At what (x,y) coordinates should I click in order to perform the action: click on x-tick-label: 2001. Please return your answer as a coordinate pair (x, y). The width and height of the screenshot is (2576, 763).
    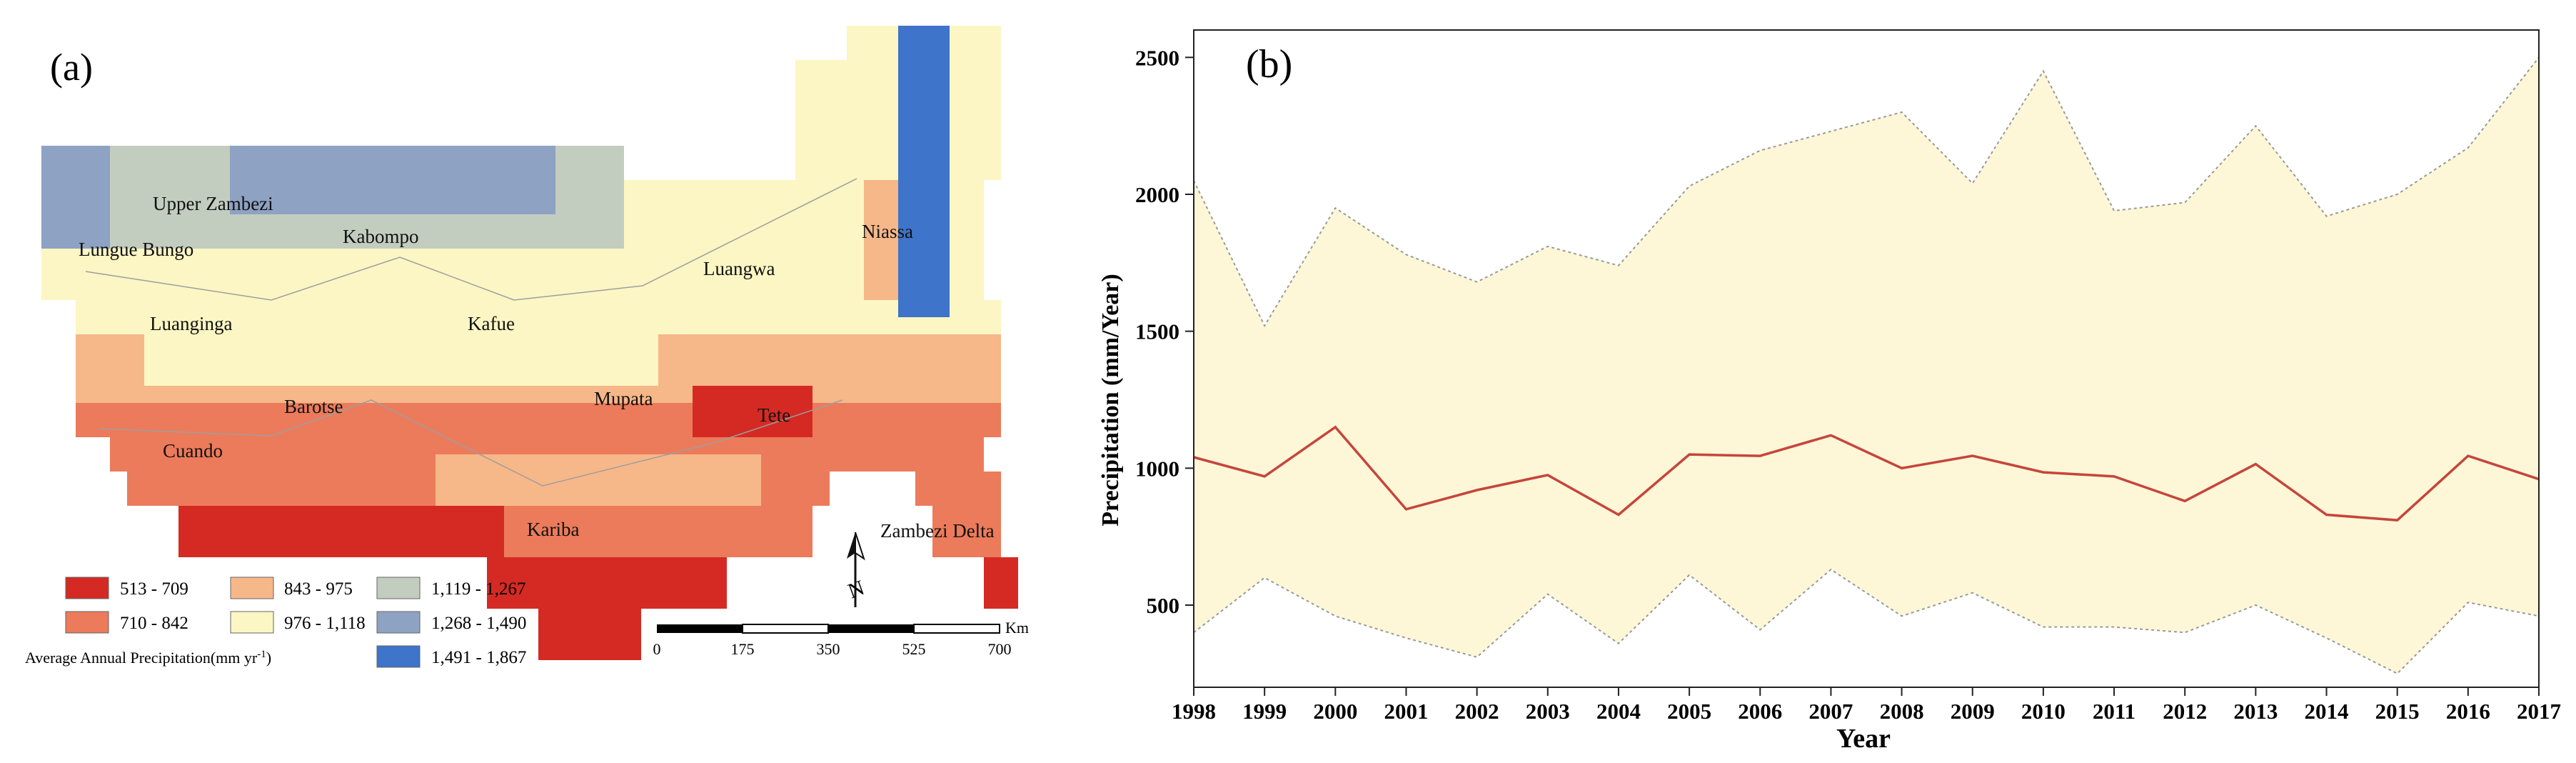
    Looking at the image, I should click on (1406, 711).